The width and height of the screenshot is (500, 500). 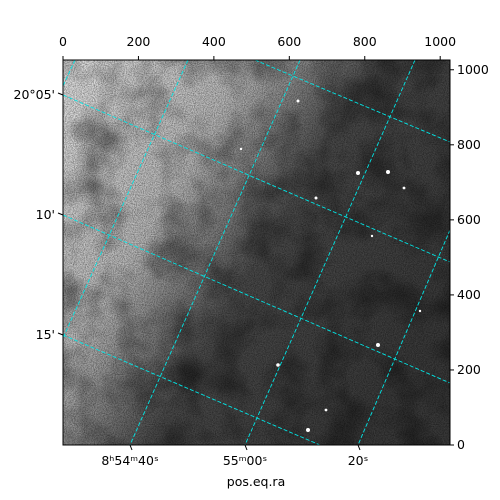 I want to click on x-tick-label: 600, so click(x=289, y=41).